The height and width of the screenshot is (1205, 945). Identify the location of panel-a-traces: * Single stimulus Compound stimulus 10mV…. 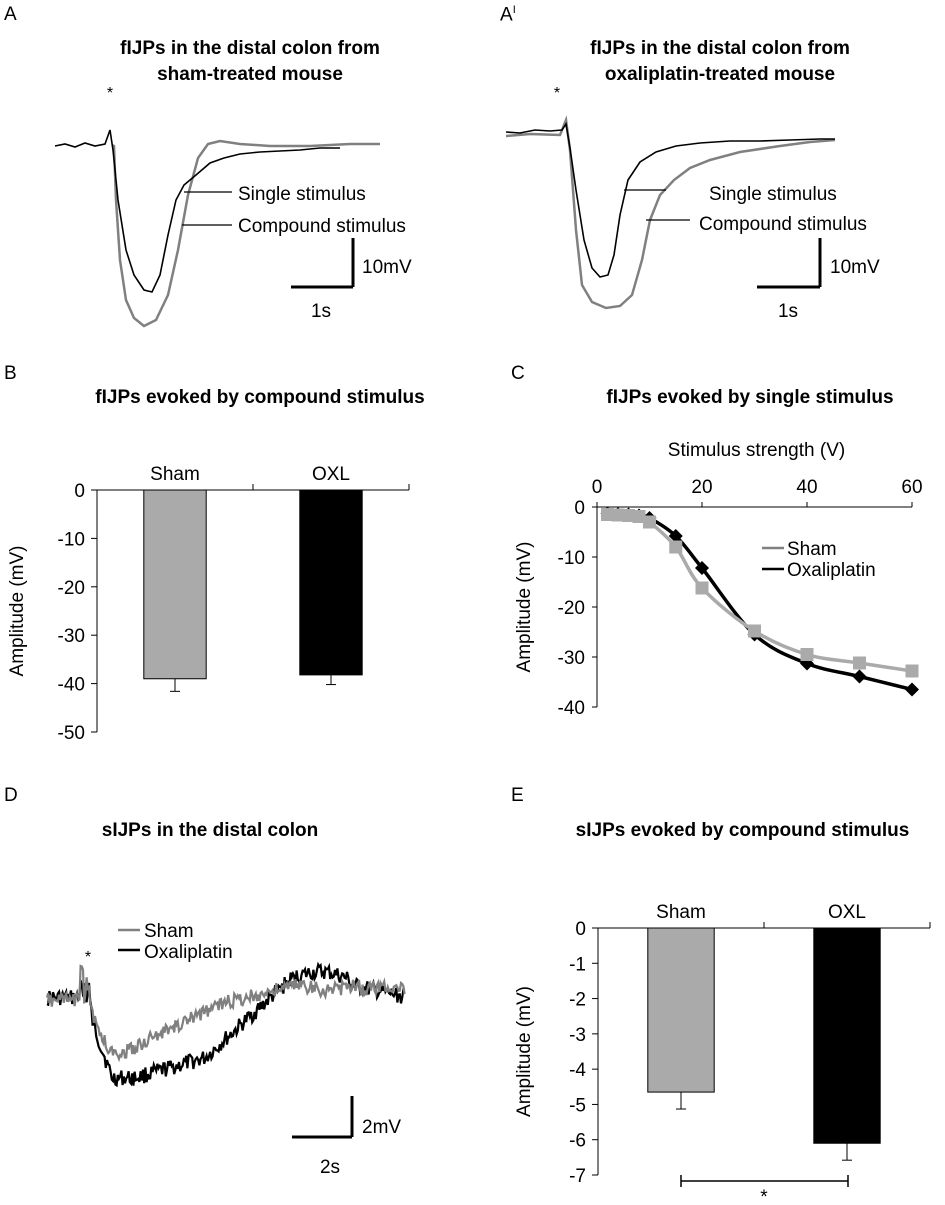
(233, 206).